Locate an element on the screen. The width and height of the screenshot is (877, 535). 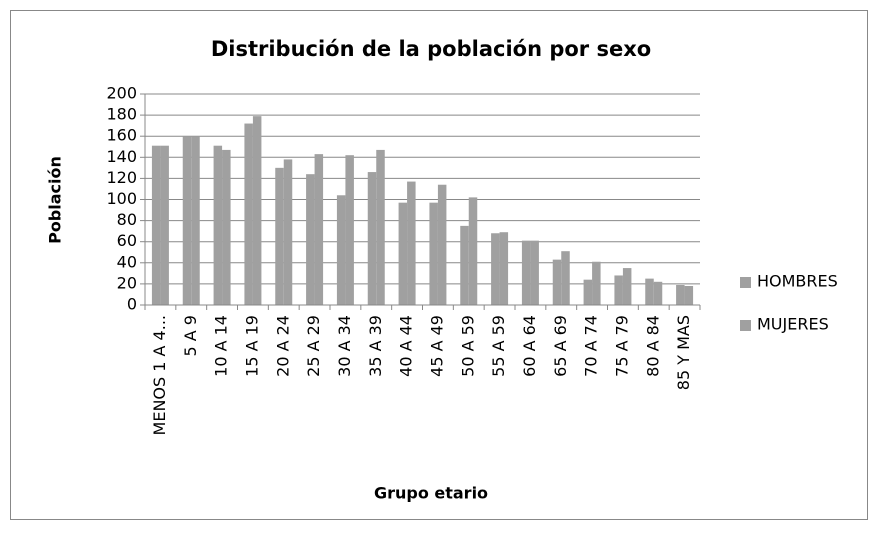
y-axis-title: Población is located at coordinates (55, 200).